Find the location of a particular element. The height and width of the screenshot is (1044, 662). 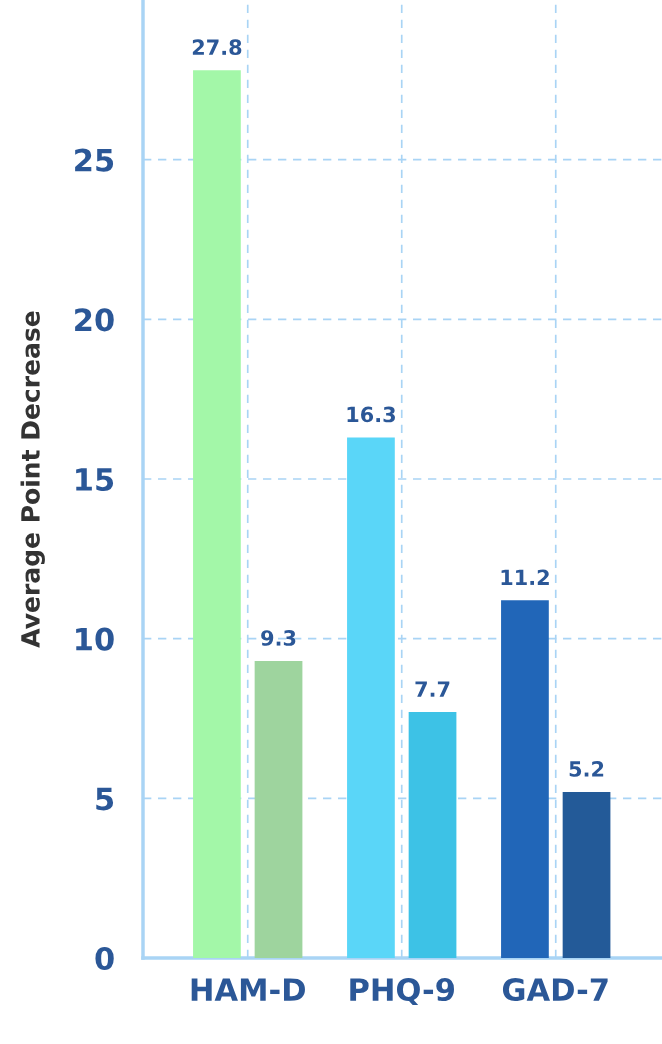

data-label: 9.3 is located at coordinates (278, 638).